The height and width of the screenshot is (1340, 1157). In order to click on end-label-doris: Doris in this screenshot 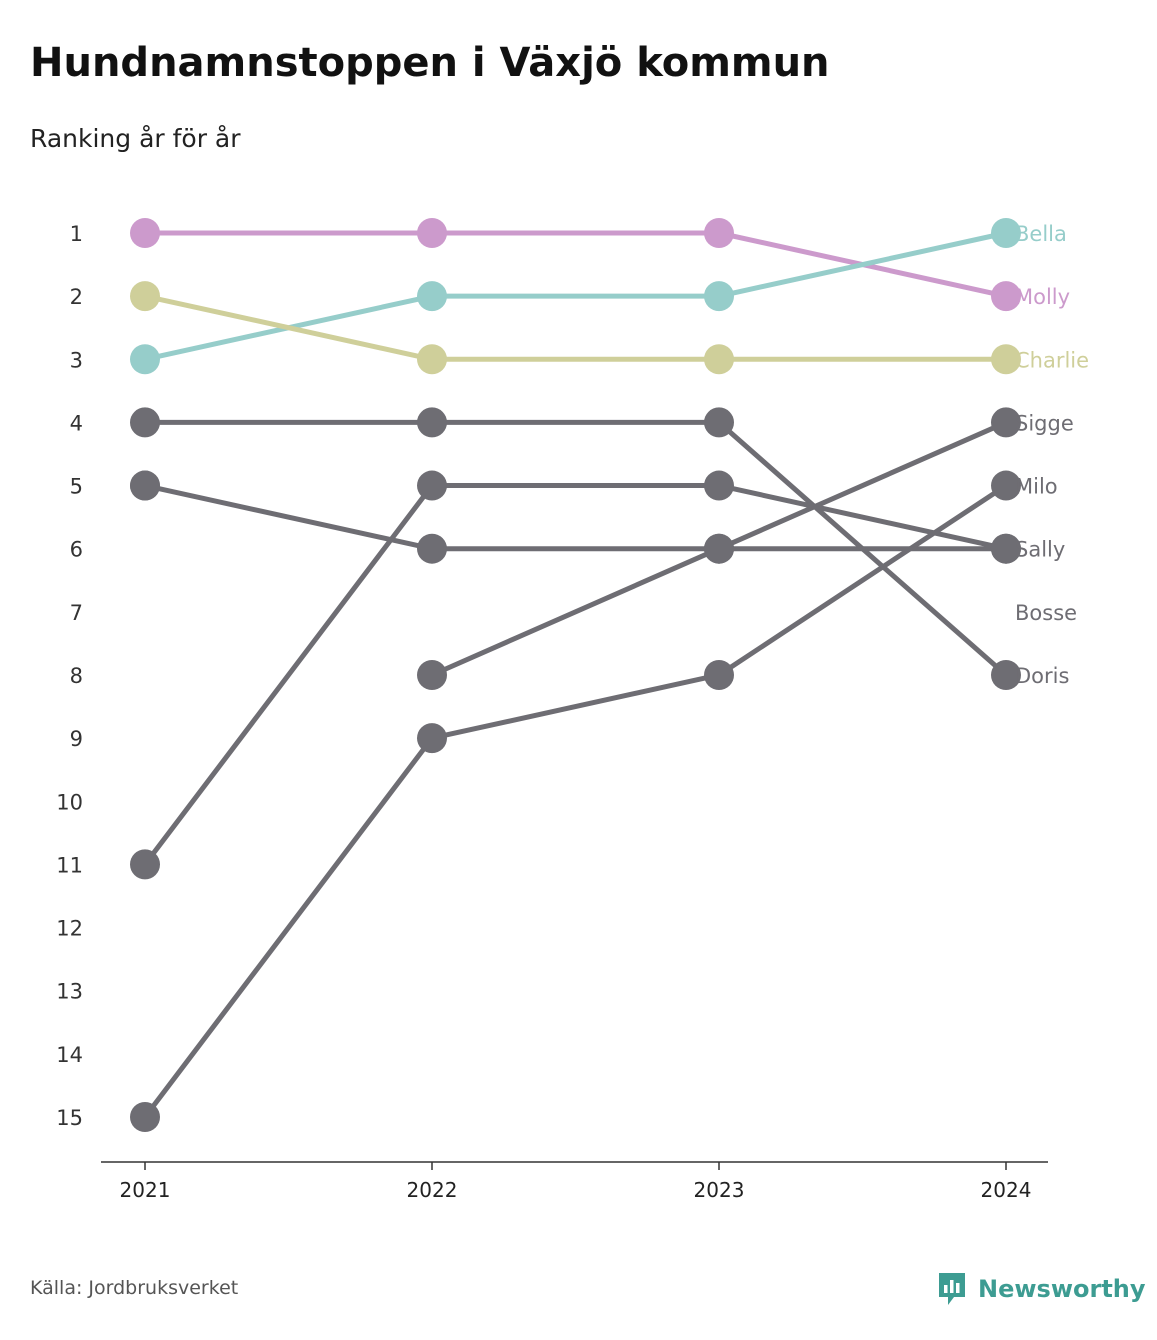, I will do `click(1042, 676)`.